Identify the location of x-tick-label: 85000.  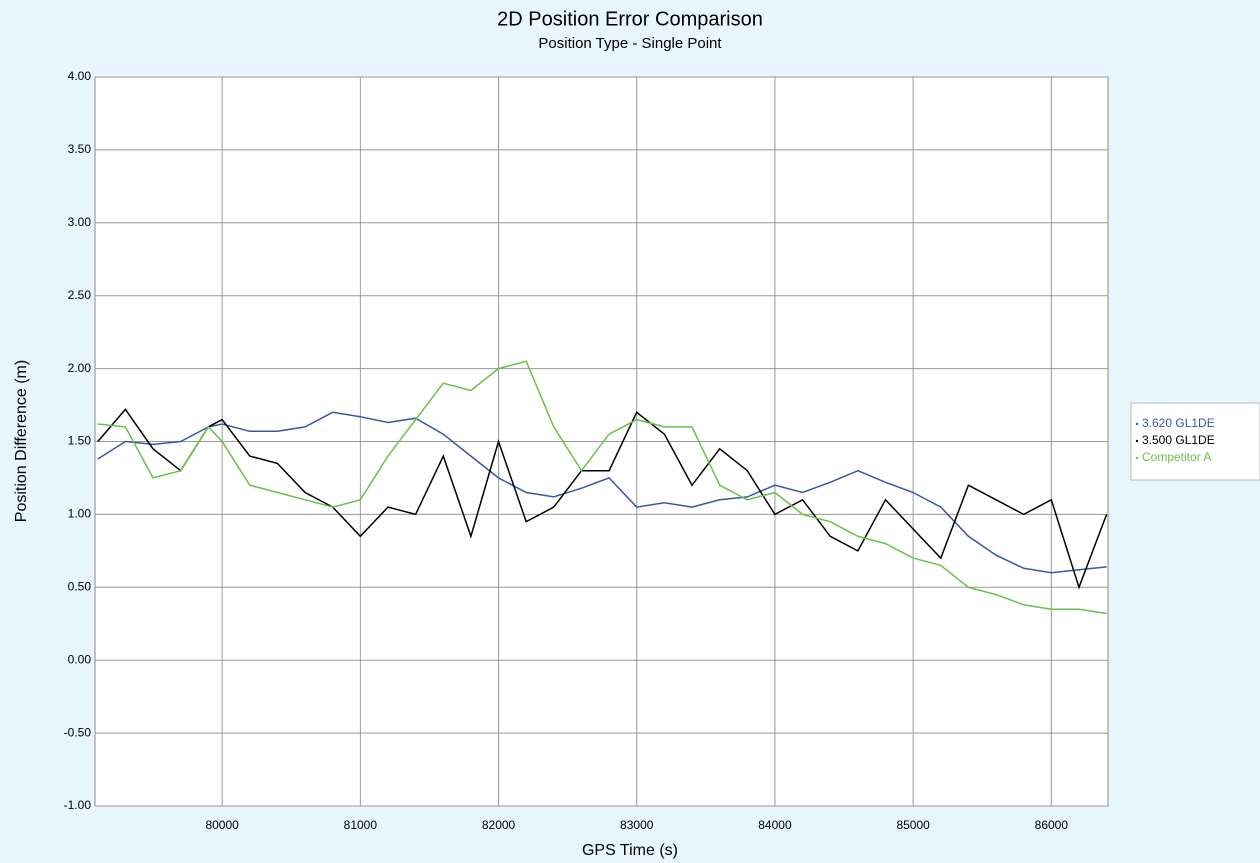
(913, 825).